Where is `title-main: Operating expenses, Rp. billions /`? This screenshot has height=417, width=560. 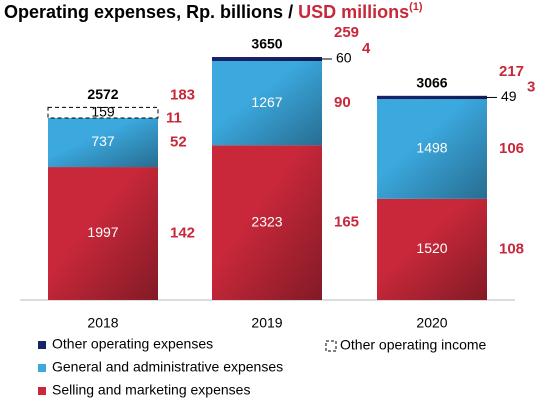 title-main: Operating expenses, Rp. billions / is located at coordinates (151, 12).